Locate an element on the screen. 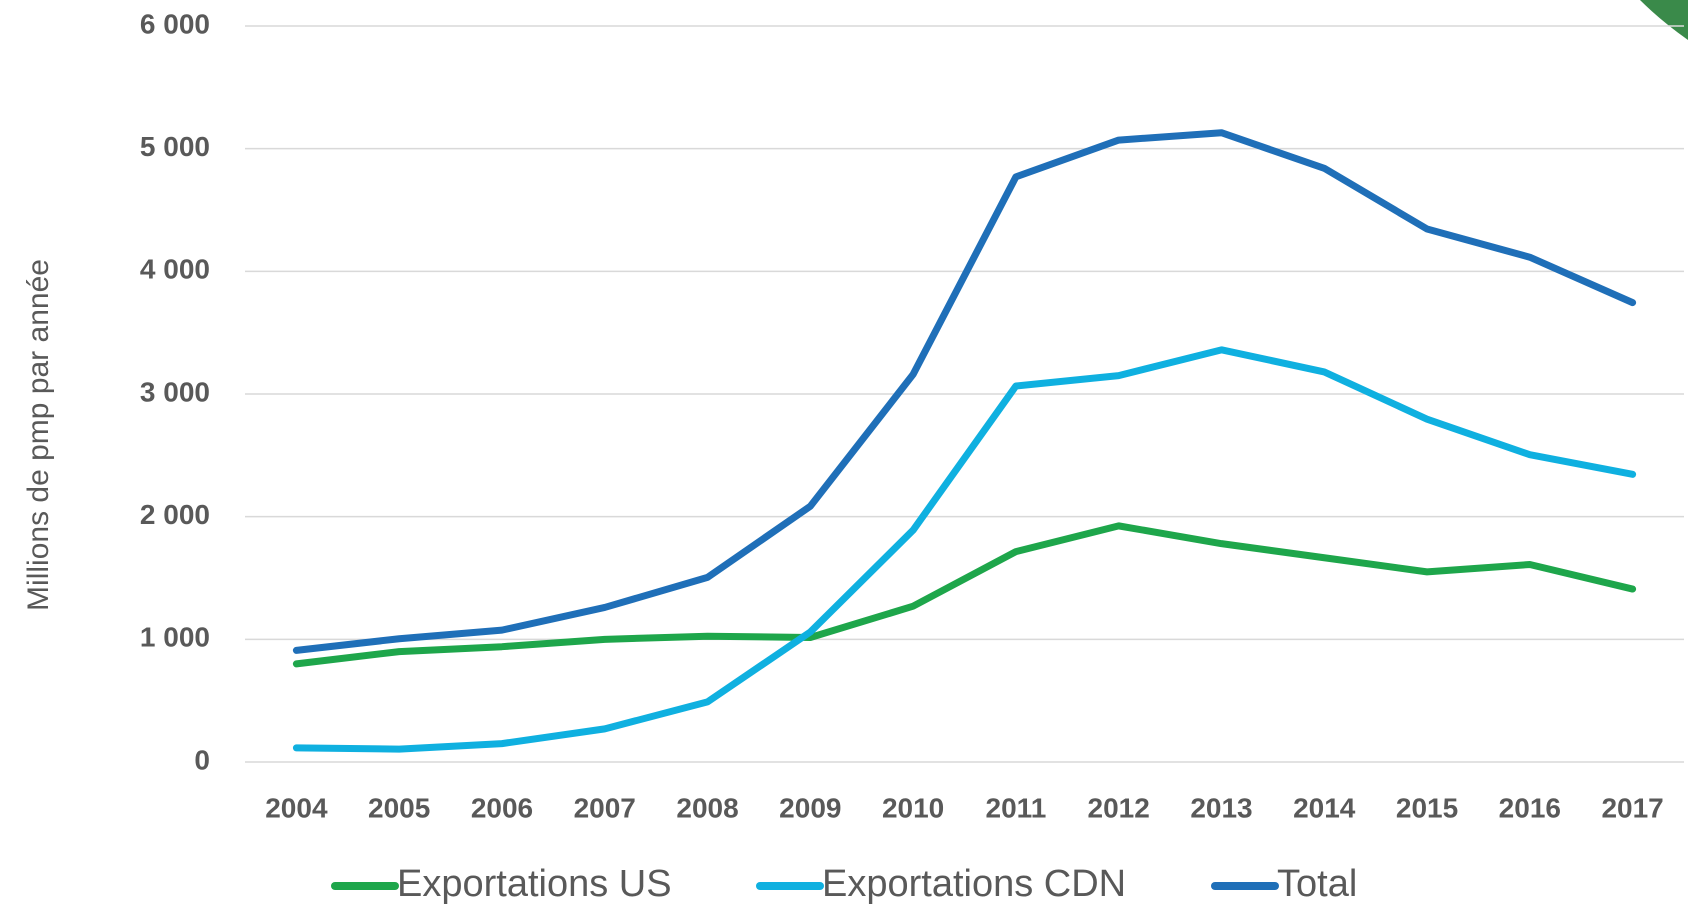 This screenshot has height=910, width=1688. y-axis-label: Millions de pmp par année is located at coordinates (38, 435).